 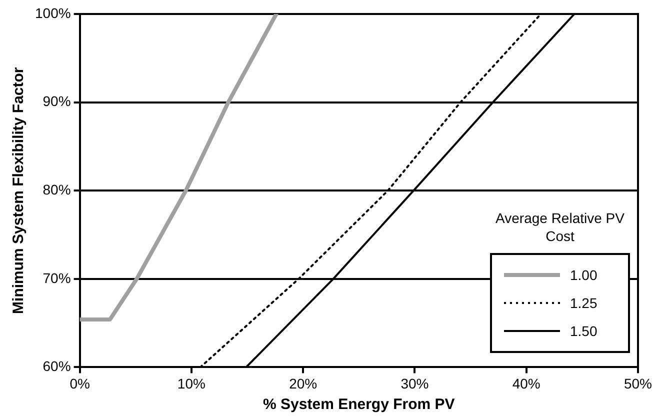 What do you see at coordinates (80, 383) in the screenshot?
I see `x-tick-label: 0%` at bounding box center [80, 383].